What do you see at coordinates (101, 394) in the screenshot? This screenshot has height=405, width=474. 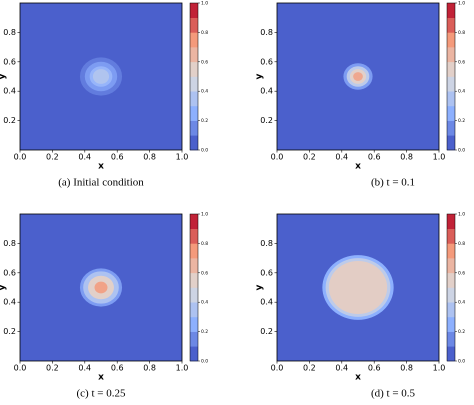 I see `caption: (c) t = 0.25` at bounding box center [101, 394].